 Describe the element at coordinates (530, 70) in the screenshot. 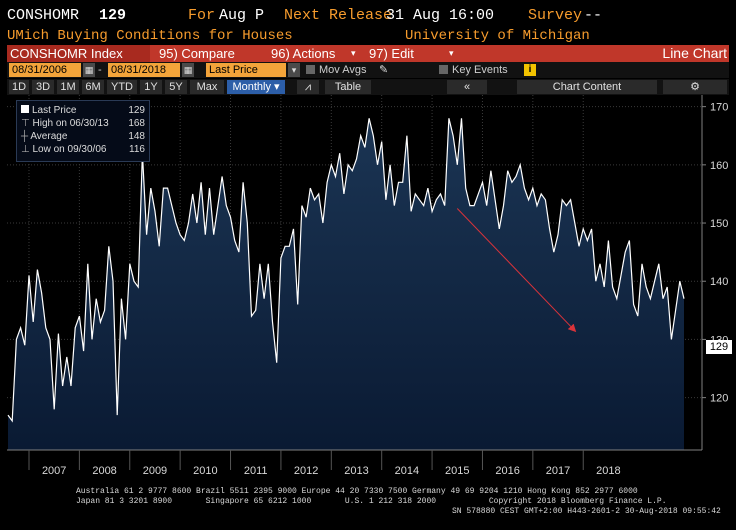

I see `info-icon: i` at that location.